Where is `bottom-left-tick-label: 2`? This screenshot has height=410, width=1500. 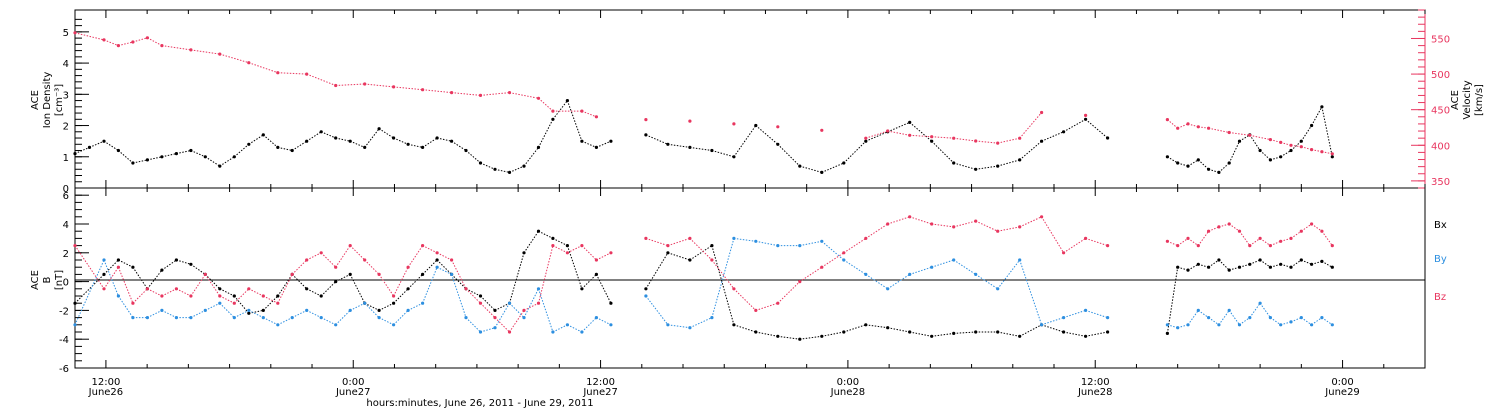
bottom-left-tick-label: 2 is located at coordinates (66, 254).